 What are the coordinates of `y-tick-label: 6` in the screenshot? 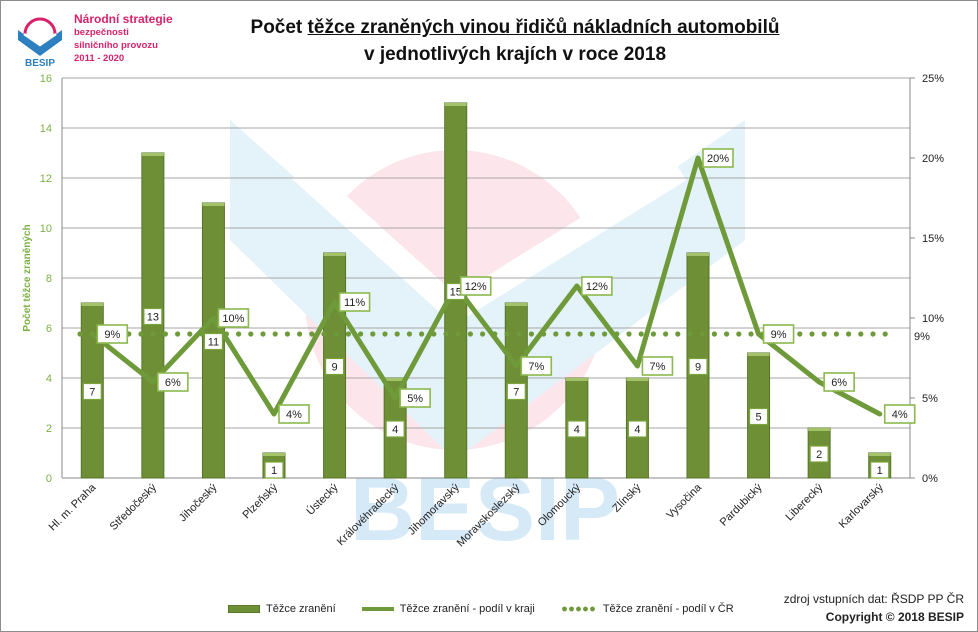 It's located at (49, 329).